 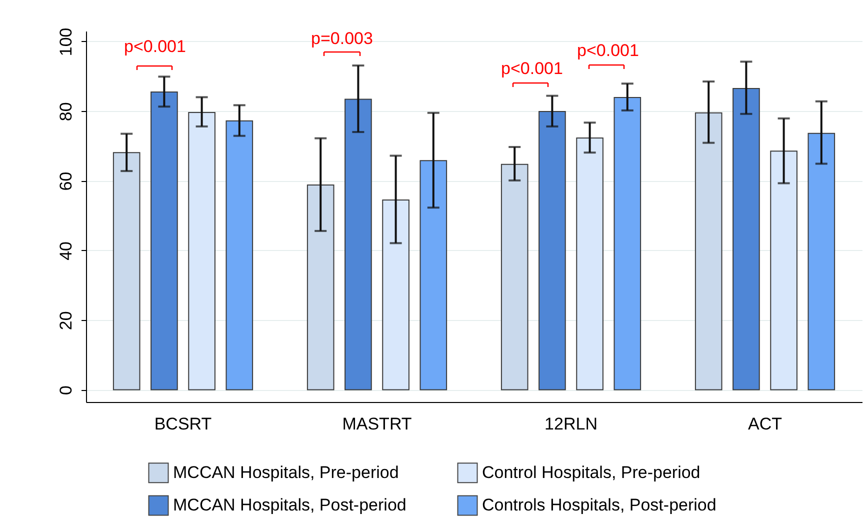 What do you see at coordinates (66, 42) in the screenshot?
I see `y-tick-label: 100` at bounding box center [66, 42].